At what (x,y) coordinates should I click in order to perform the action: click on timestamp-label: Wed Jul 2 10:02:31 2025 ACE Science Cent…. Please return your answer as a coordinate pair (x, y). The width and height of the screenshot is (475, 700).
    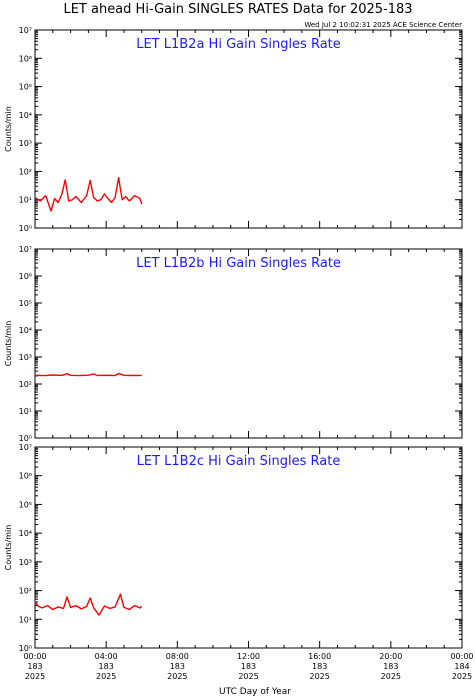
    Looking at the image, I should click on (383, 25).